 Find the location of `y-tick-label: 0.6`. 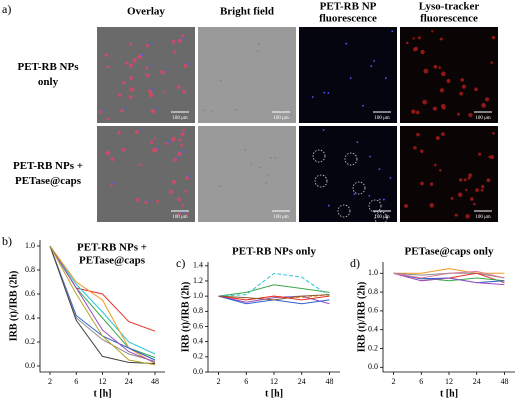

y-tick-label: 0.6 is located at coordinates (30, 293).